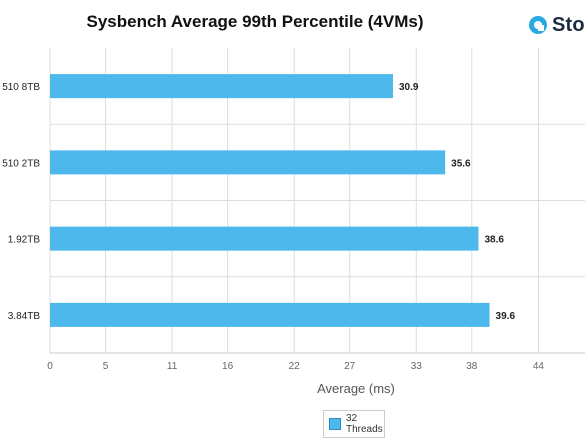 The image size is (585, 446). I want to click on logo: Sto, so click(556, 25).